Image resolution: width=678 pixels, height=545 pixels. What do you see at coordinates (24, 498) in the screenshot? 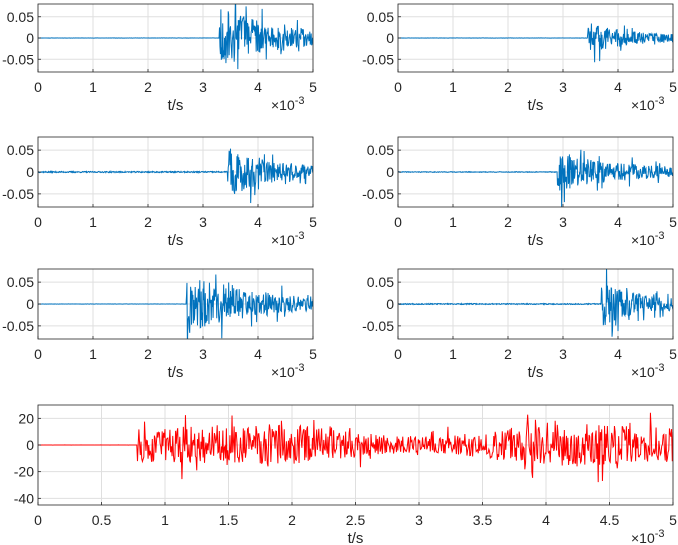
I see `y-tick-label: -40` at bounding box center [24, 498].